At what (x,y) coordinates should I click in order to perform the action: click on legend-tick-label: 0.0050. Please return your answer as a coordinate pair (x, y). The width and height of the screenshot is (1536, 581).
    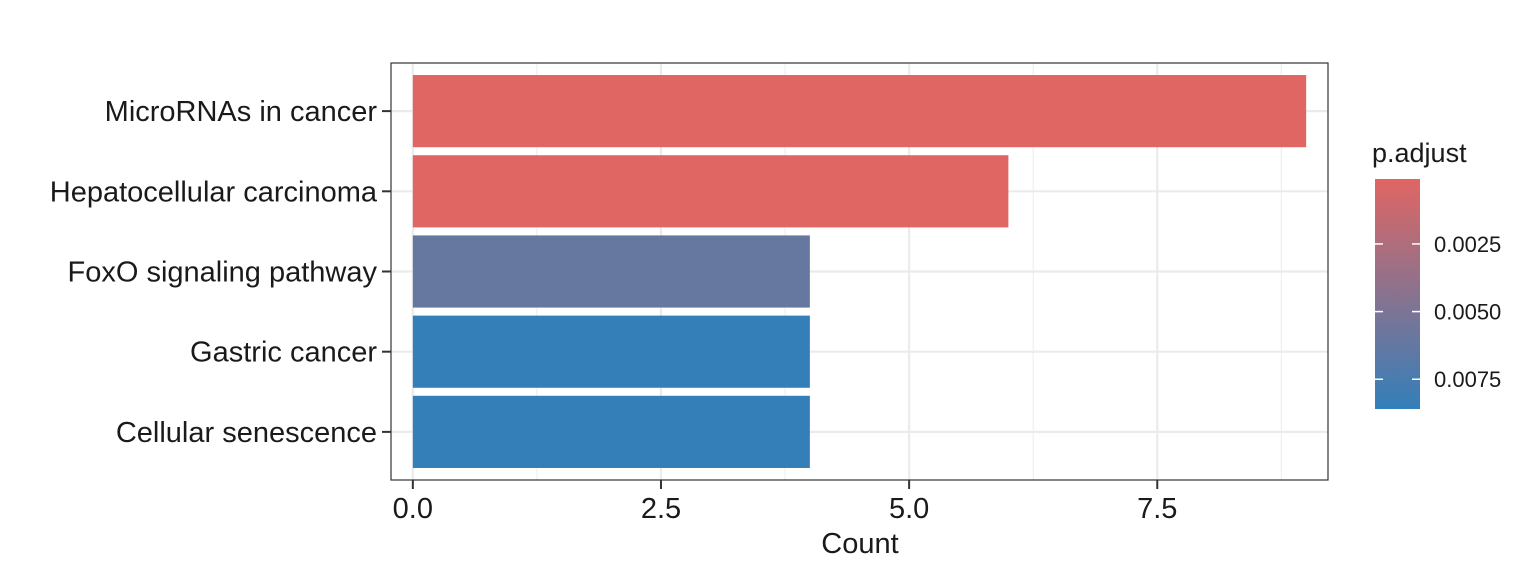
    Looking at the image, I should click on (1467, 312).